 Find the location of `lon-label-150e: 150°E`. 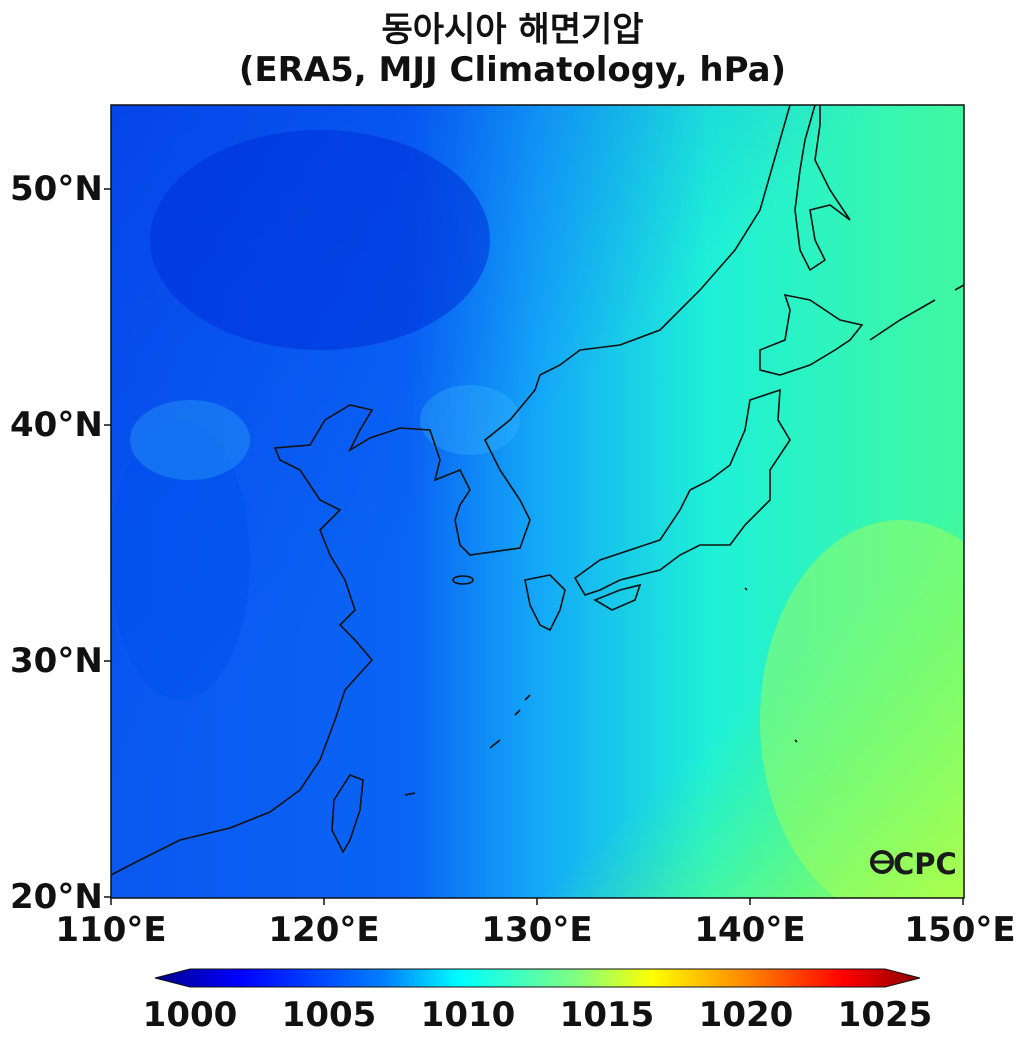

lon-label-150e: 150°E is located at coordinates (960, 930).